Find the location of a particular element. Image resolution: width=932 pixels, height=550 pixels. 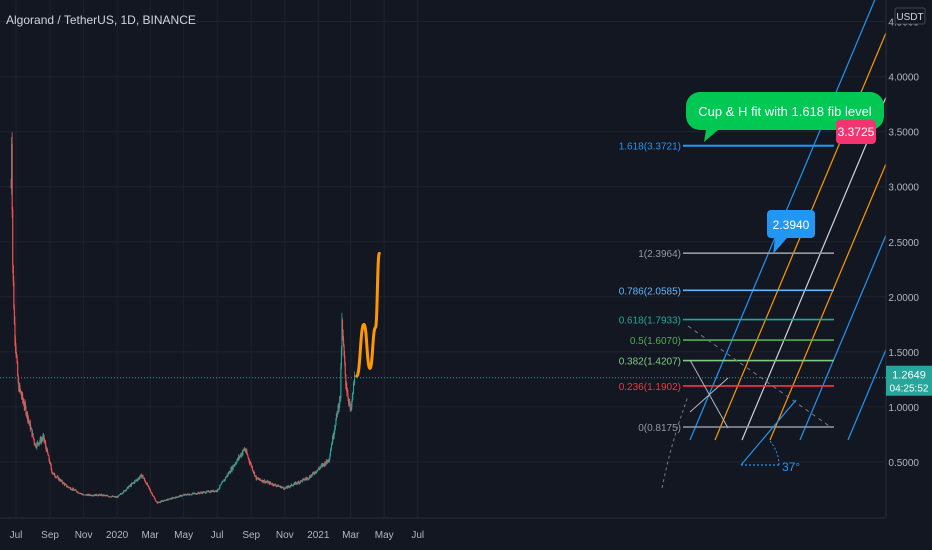

y-tick-label: 1.5000 is located at coordinates (903, 353).